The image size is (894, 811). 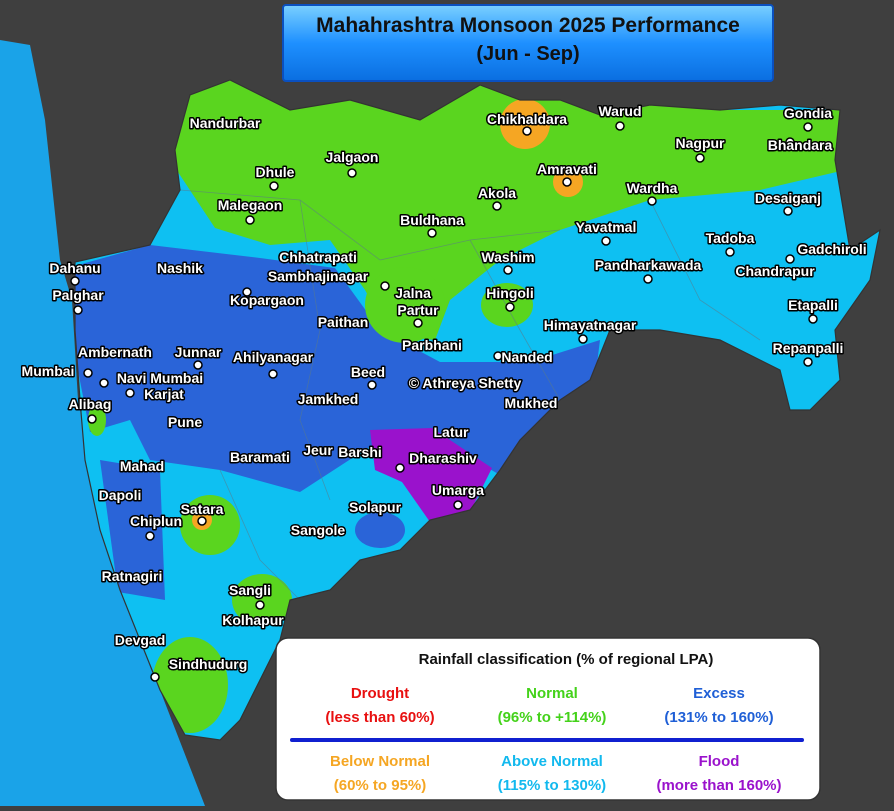 I want to click on city-label: Washim, so click(x=507, y=257).